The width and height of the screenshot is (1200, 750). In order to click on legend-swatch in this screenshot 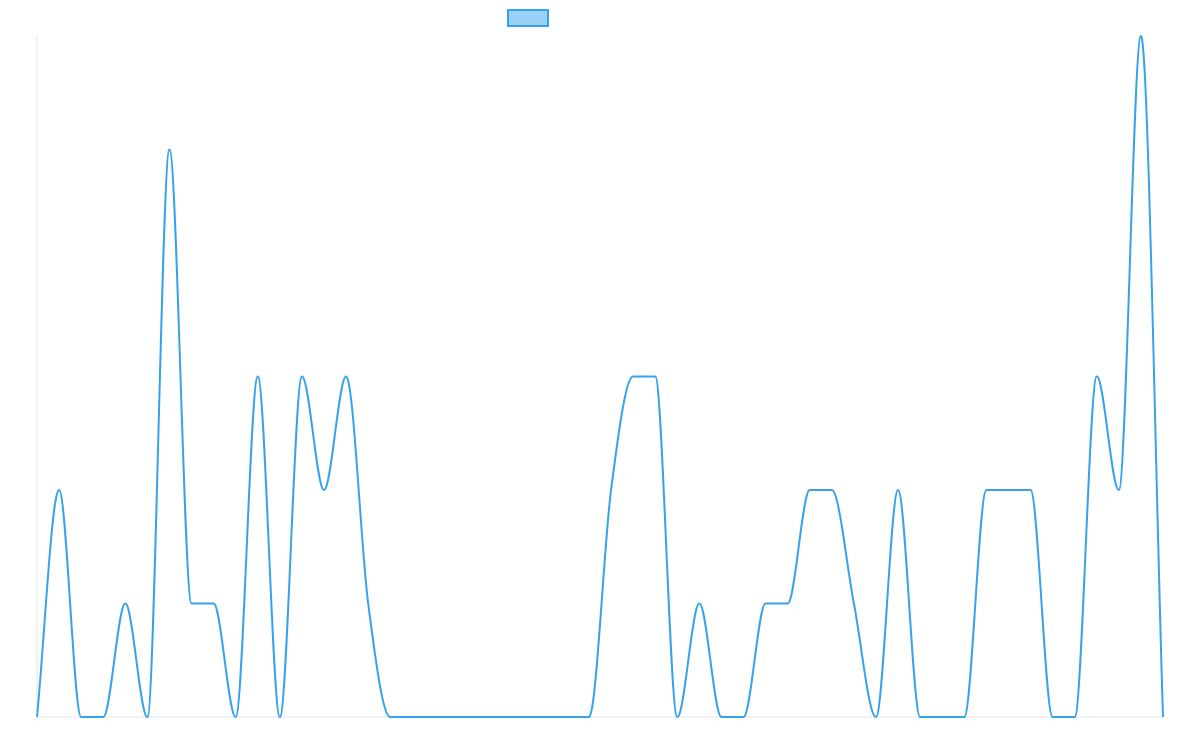, I will do `click(528, 18)`.